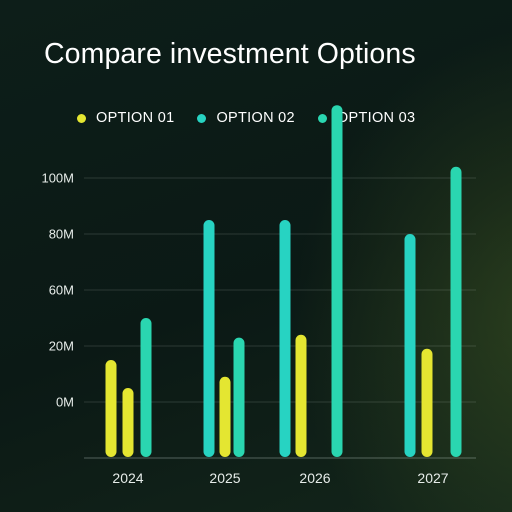 Image resolution: width=512 pixels, height=512 pixels. I want to click on x-category-label: 2024, so click(127, 478).